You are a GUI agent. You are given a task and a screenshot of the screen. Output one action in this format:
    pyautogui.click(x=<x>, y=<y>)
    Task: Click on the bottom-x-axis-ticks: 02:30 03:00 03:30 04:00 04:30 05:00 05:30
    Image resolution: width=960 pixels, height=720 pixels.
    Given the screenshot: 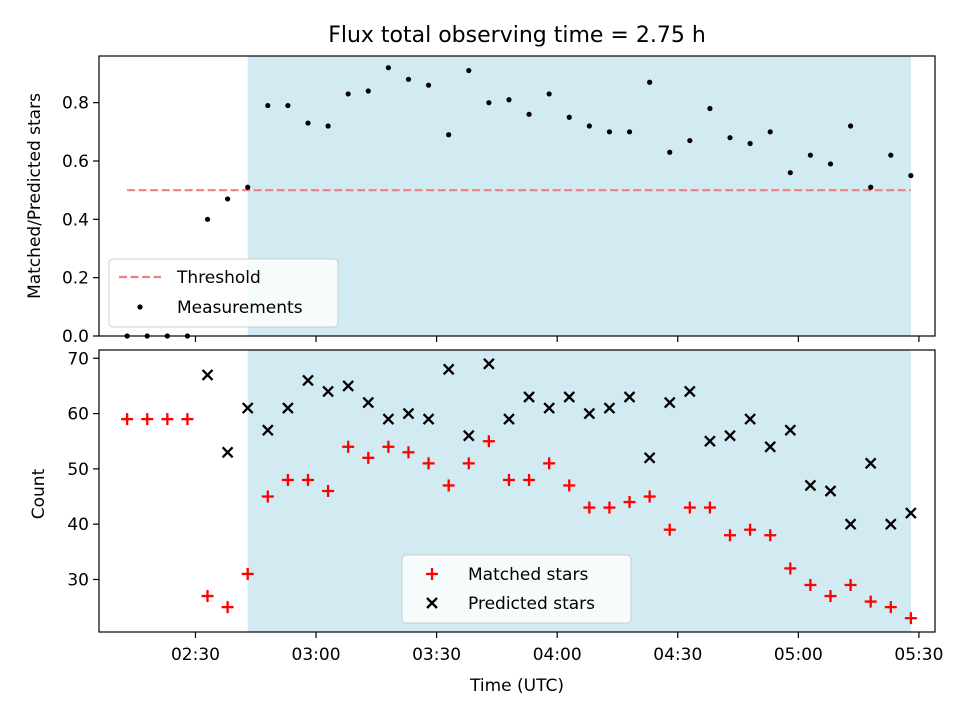 What is the action you would take?
    pyautogui.click(x=557, y=648)
    